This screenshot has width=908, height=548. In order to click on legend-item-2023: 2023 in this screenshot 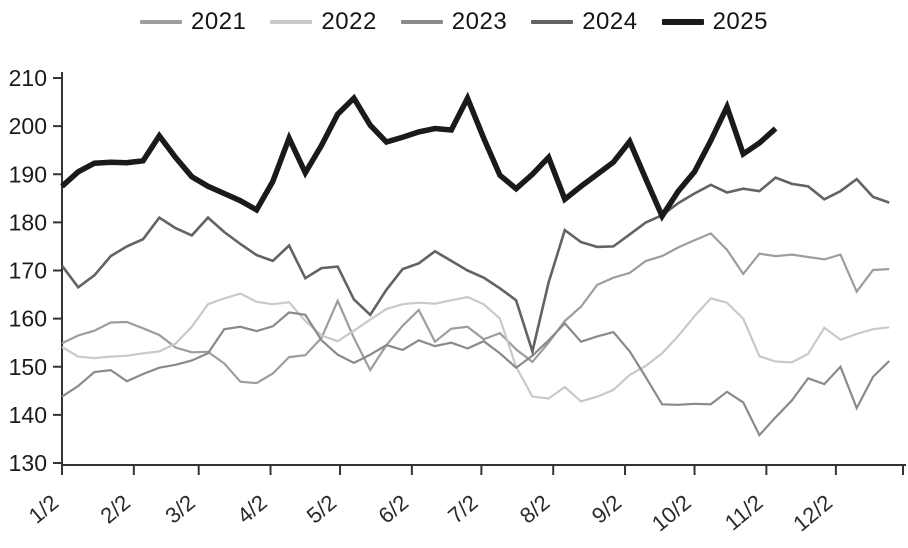, I will do `click(454, 22)`.